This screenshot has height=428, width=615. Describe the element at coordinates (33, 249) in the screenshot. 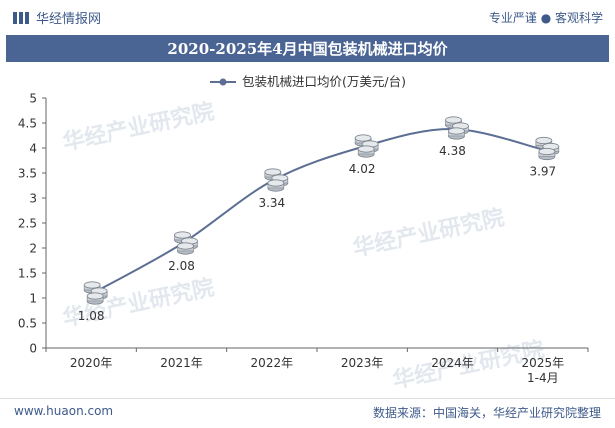

I see `y-tick-label: 2` at that location.